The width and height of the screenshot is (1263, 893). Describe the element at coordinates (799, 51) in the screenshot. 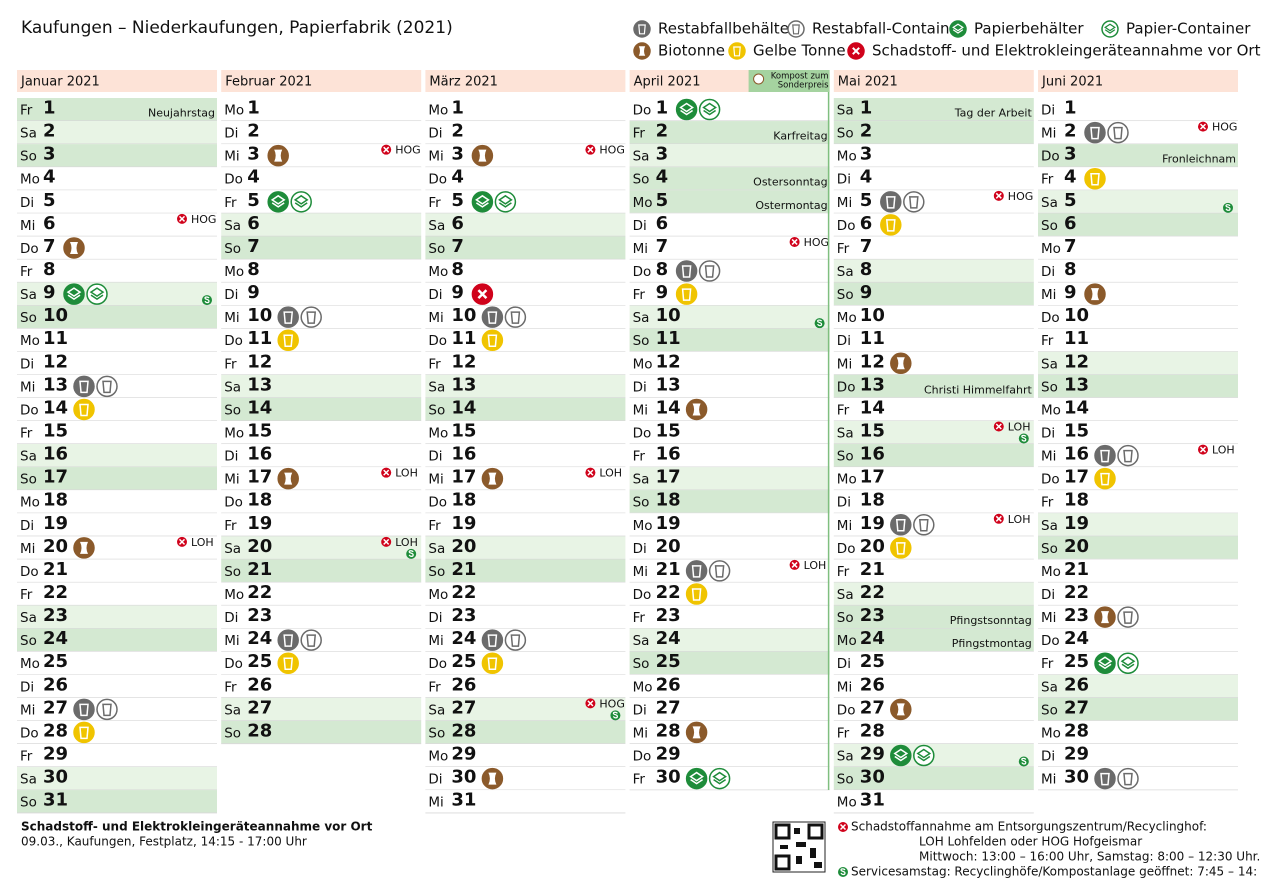

I see `legend-label: Gelbe Tonne` at that location.